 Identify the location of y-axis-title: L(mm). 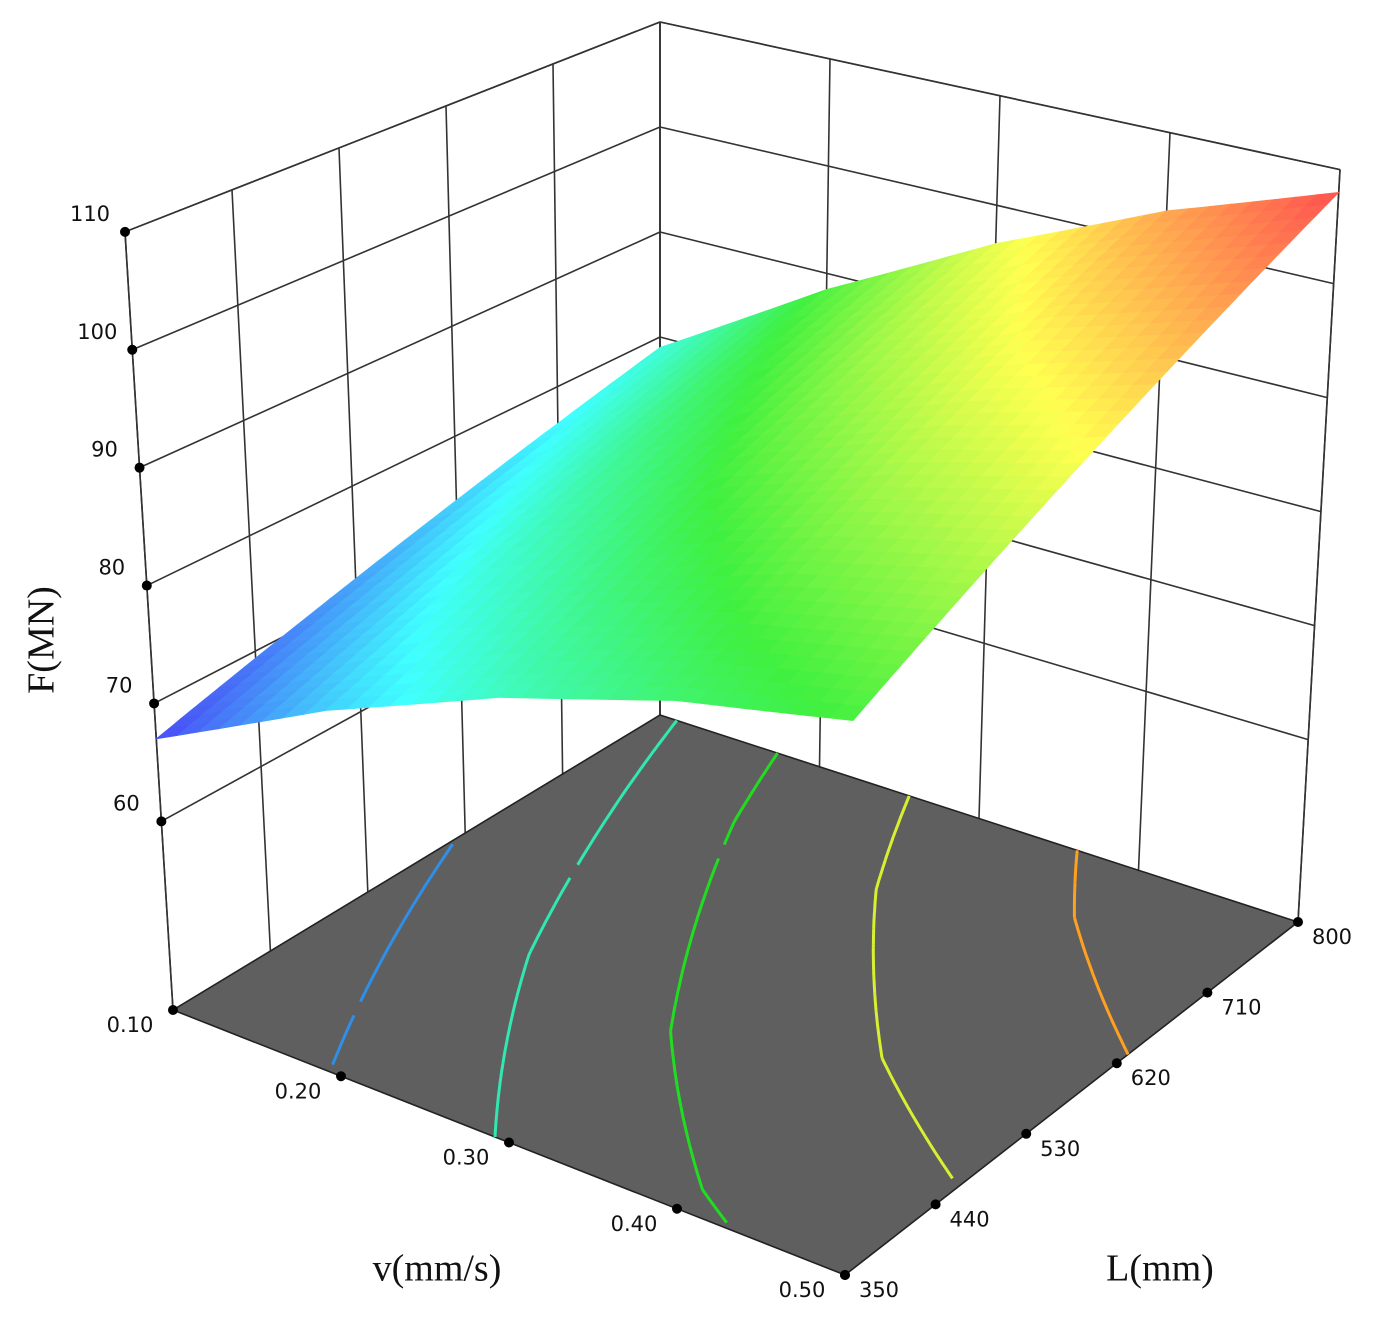
(1160, 1269).